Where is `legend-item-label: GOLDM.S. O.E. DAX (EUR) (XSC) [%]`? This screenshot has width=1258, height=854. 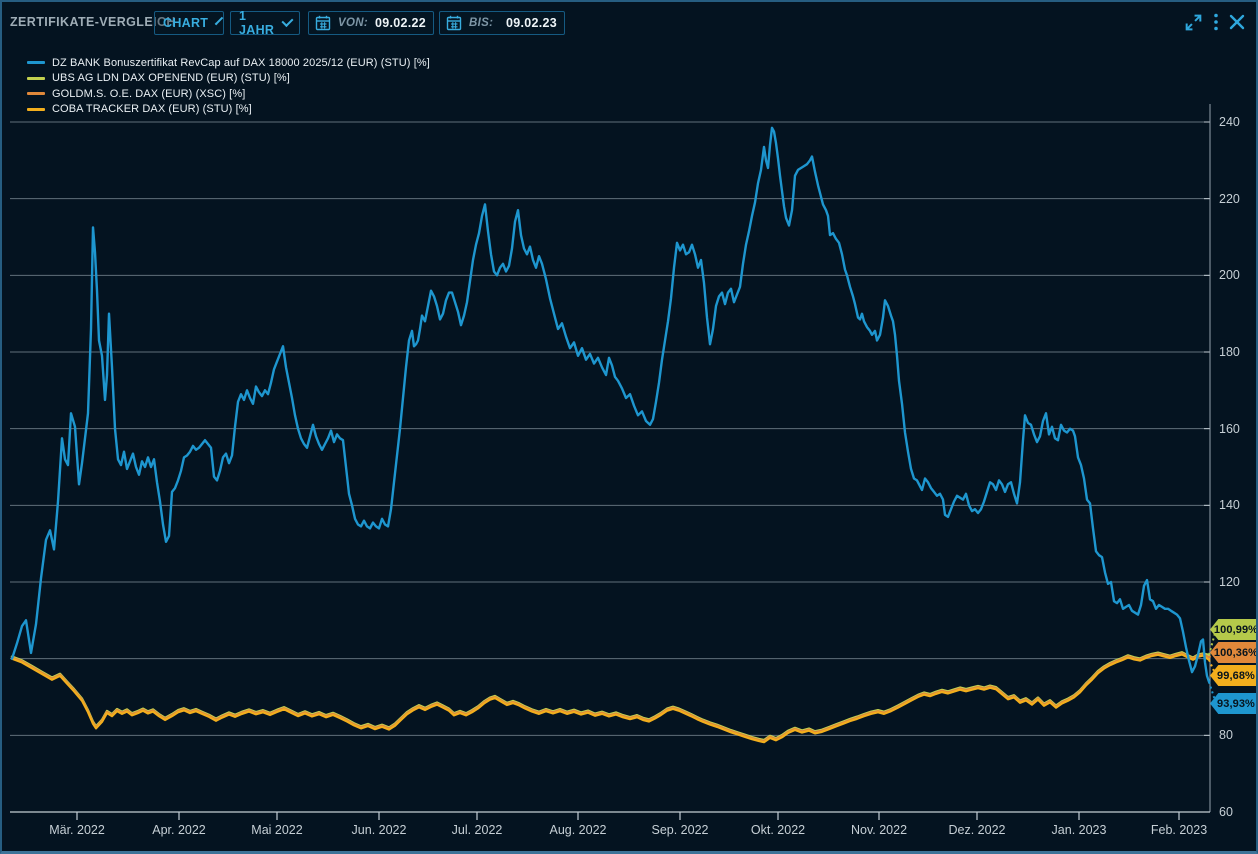
legend-item-label: GOLDM.S. O.E. DAX (EUR) (XSC) [%] is located at coordinates (149, 93).